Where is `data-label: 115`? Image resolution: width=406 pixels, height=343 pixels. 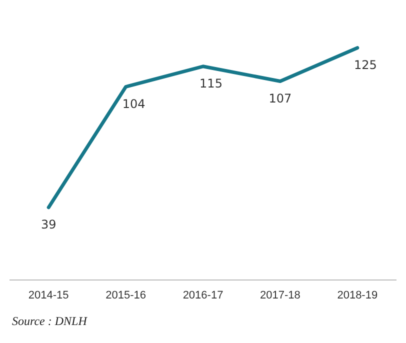
data-label: 115 is located at coordinates (211, 83).